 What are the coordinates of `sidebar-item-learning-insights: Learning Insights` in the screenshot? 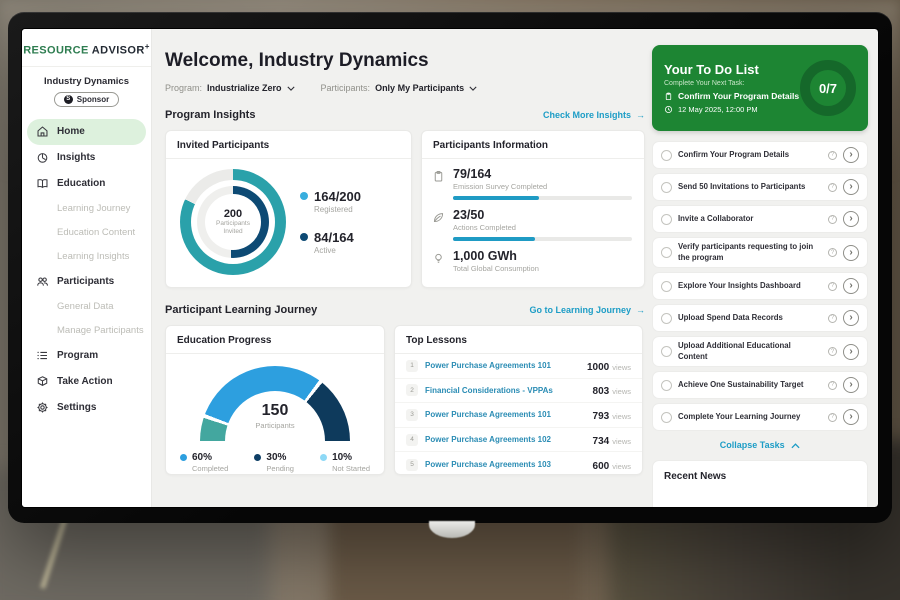 It's located at (93, 257).